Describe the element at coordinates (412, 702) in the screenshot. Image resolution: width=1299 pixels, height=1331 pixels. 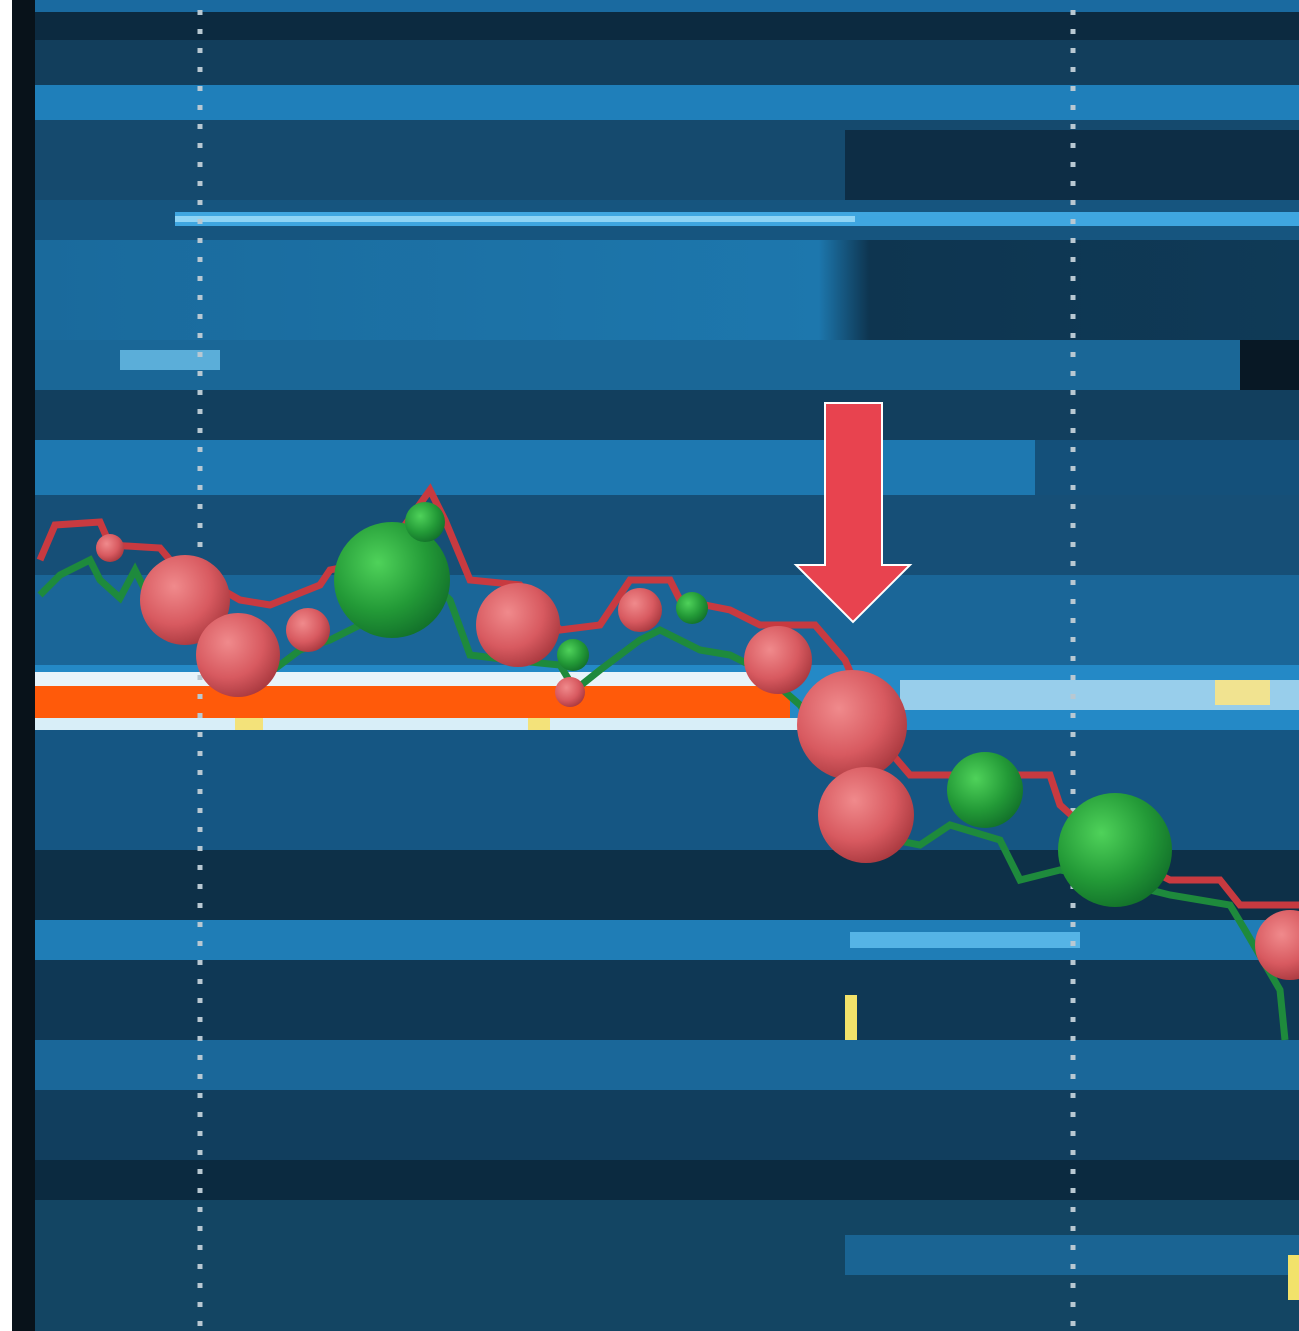
I see `order-level` at that location.